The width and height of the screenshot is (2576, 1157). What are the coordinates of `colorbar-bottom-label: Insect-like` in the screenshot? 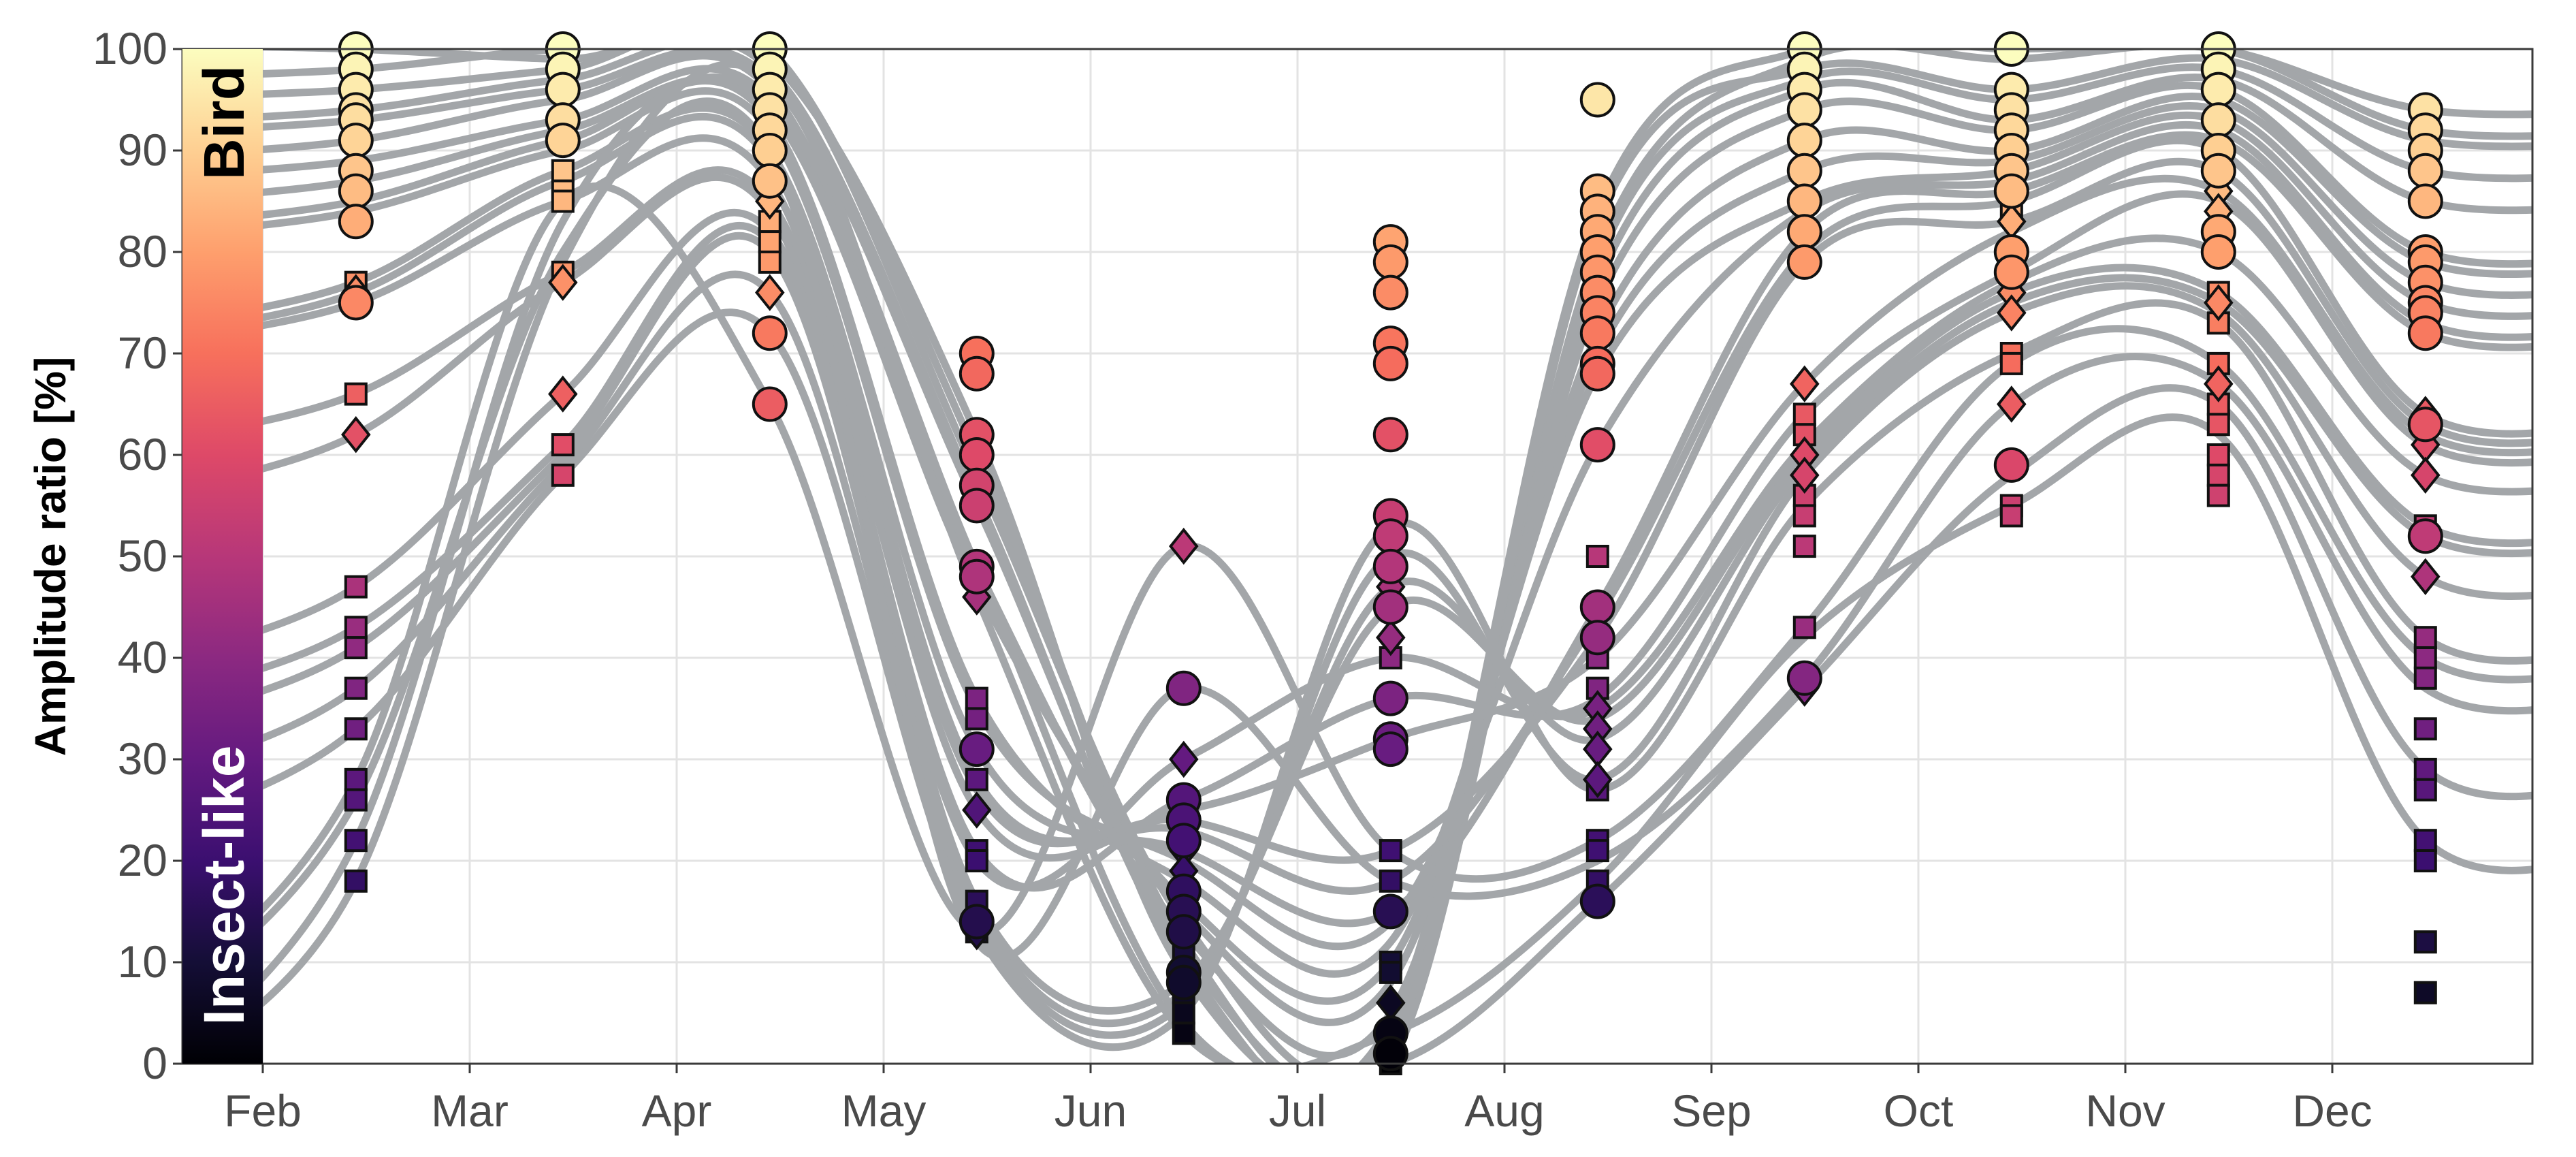 It's located at (224, 886).